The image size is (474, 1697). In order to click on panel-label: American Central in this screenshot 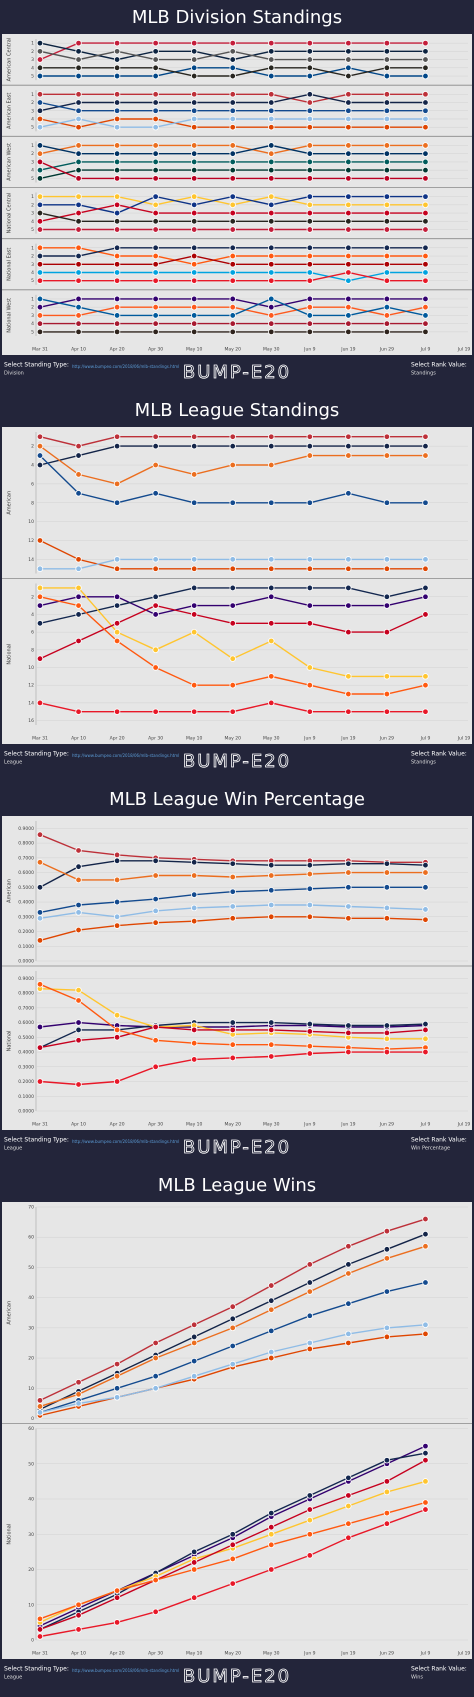, I will do `click(10, 60)`.